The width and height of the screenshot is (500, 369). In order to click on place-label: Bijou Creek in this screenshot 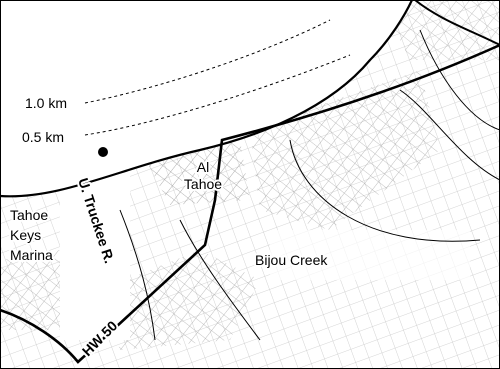, I will do `click(291, 260)`.